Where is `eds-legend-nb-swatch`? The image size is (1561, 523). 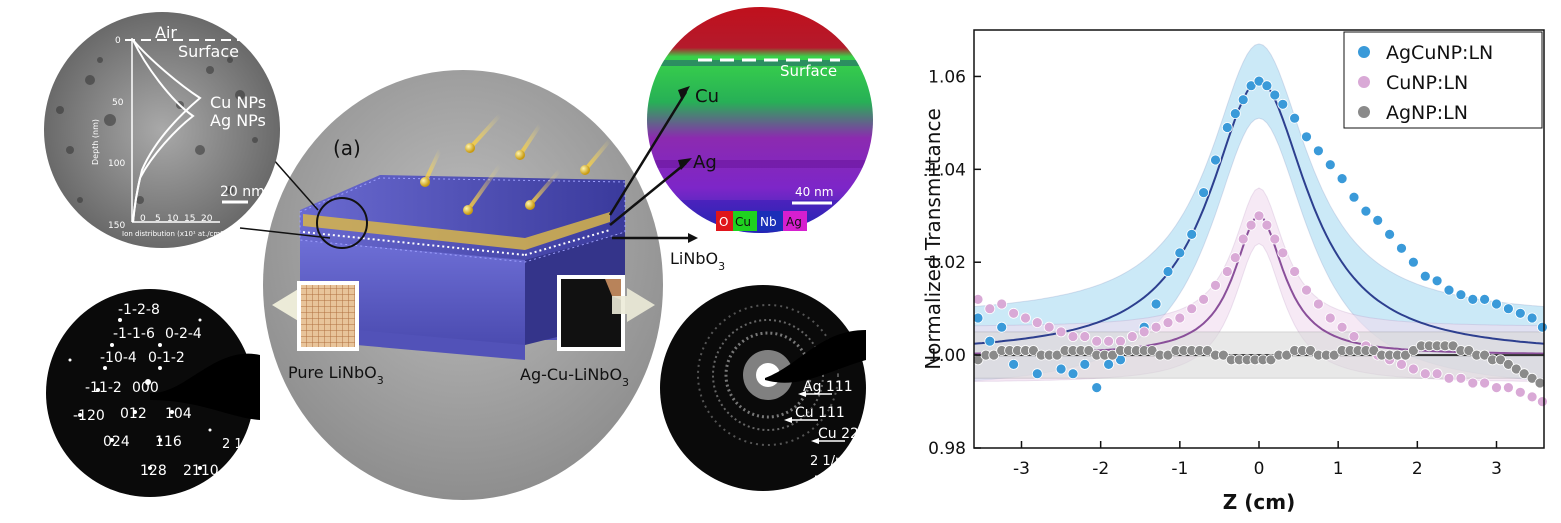
eds-legend-nb-swatch is located at coordinates (770, 221).